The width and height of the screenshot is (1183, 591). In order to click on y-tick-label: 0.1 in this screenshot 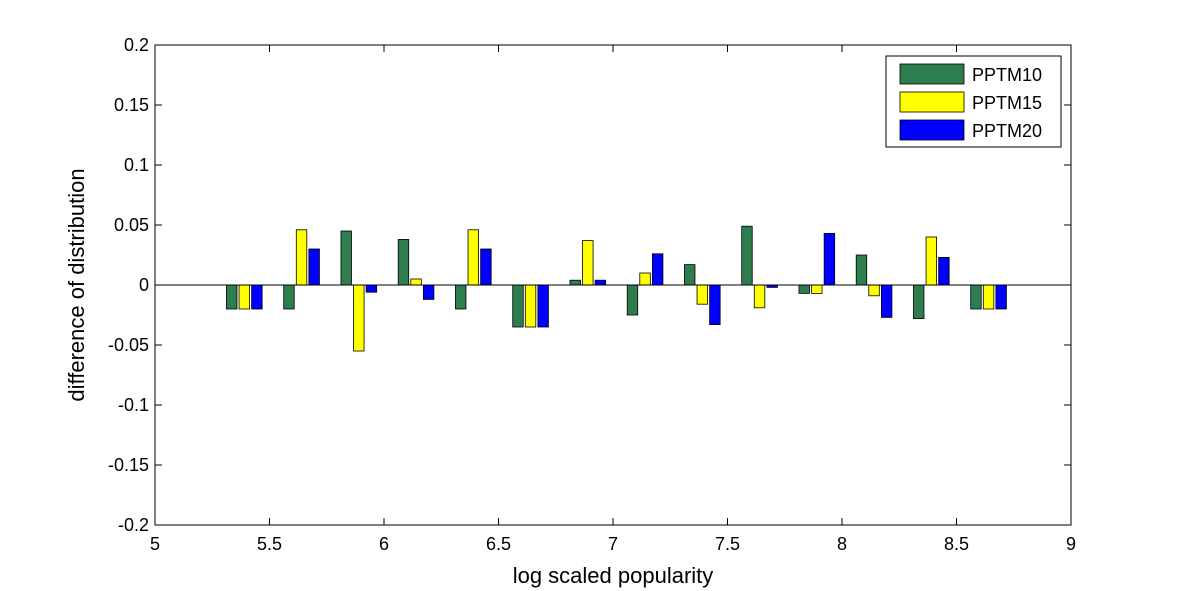, I will do `click(136, 165)`.